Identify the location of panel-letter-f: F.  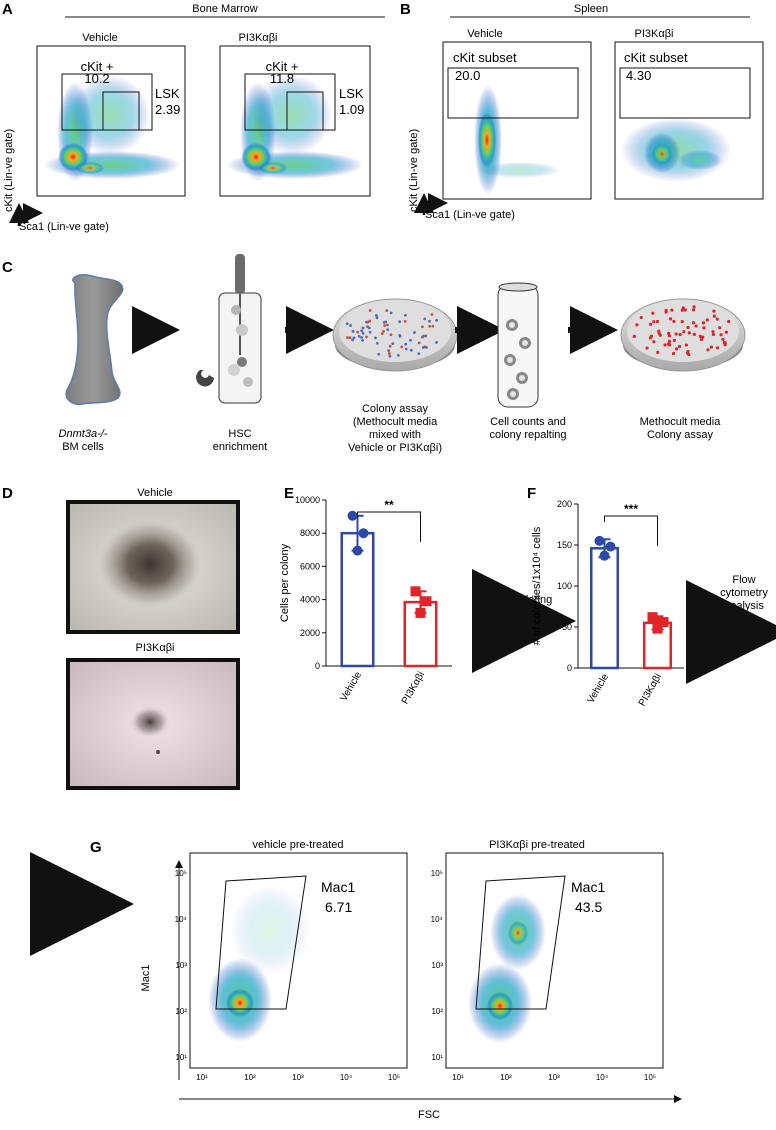
(531, 493).